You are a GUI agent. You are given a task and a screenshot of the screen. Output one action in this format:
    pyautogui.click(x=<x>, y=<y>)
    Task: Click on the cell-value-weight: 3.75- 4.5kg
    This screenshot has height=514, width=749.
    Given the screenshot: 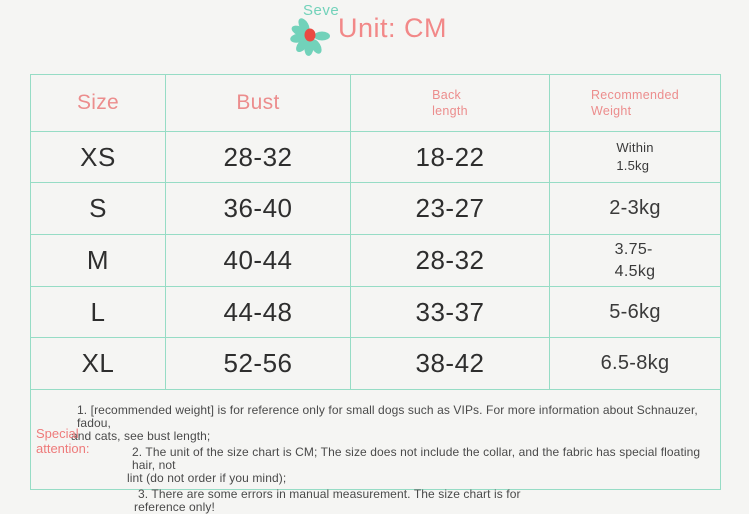 What is the action you would take?
    pyautogui.click(x=635, y=260)
    